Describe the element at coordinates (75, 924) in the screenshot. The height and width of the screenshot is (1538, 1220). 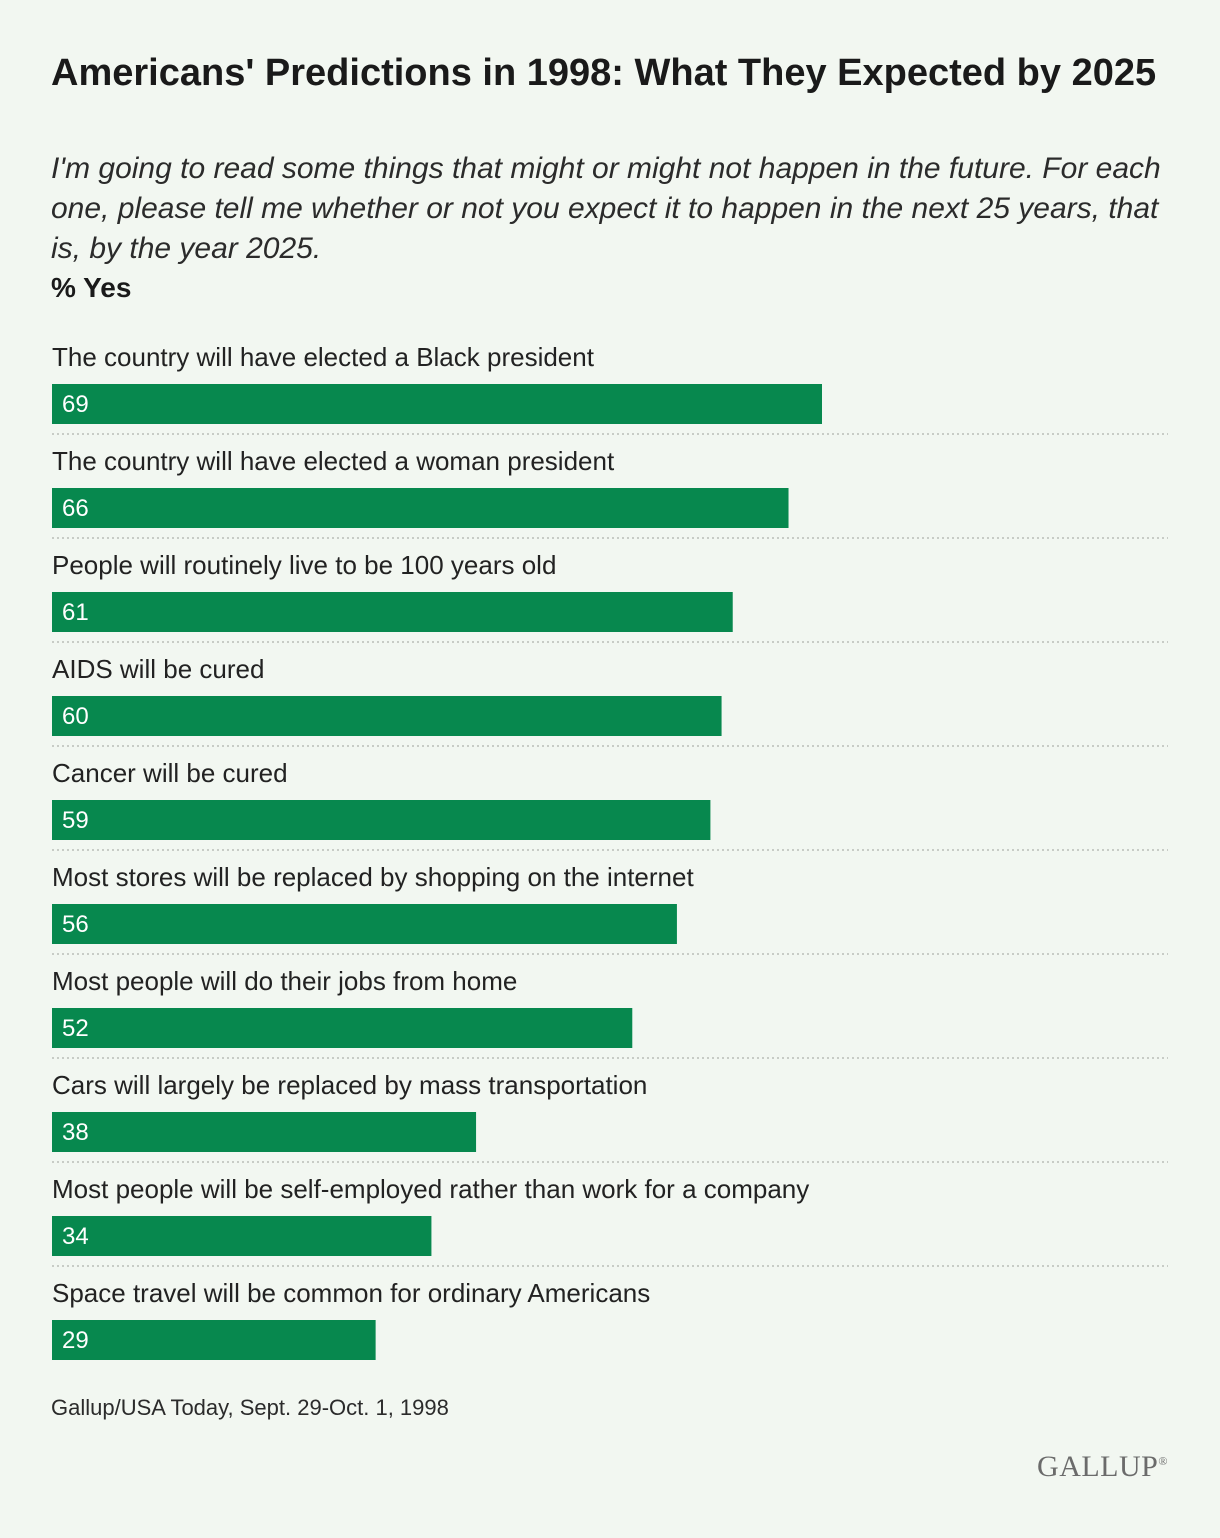
I see `value-label: 56` at that location.